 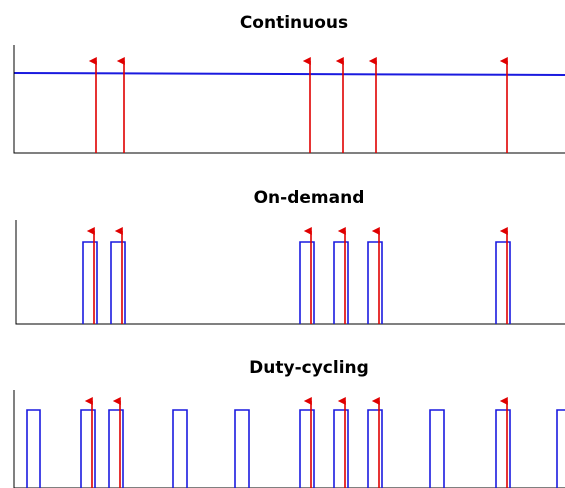 I want to click on panel-title: Continuous, so click(x=294, y=23).